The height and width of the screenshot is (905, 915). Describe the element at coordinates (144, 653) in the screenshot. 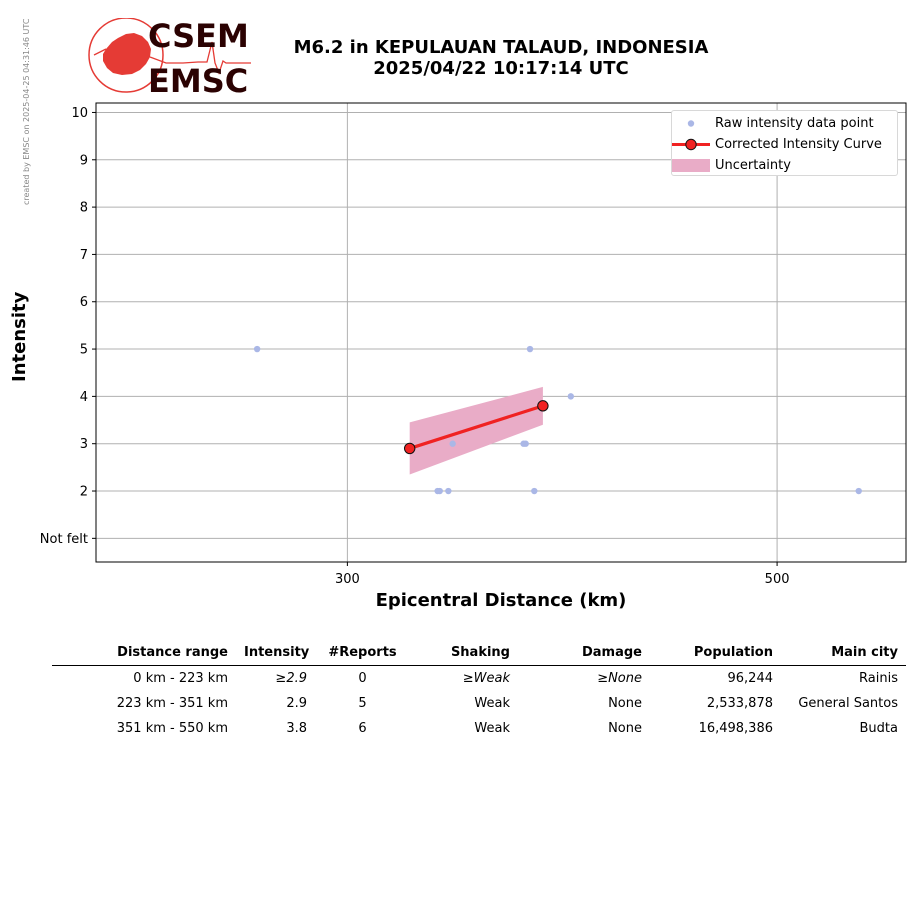

I see `table-header-distance: Distance range` at that location.